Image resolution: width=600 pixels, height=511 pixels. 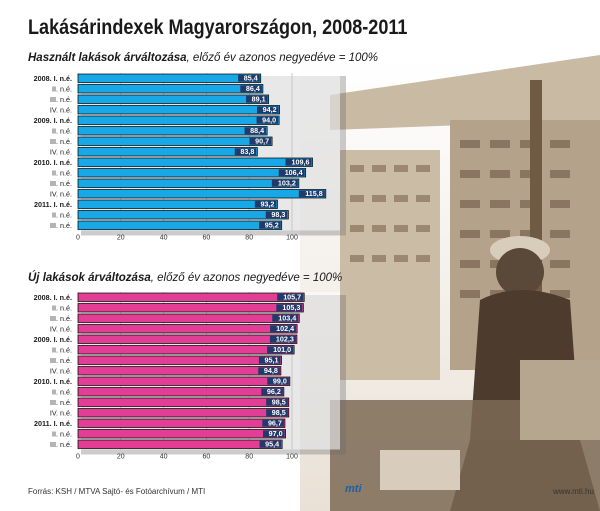 I want to click on used-value-label: 93,2, so click(x=267, y=204).